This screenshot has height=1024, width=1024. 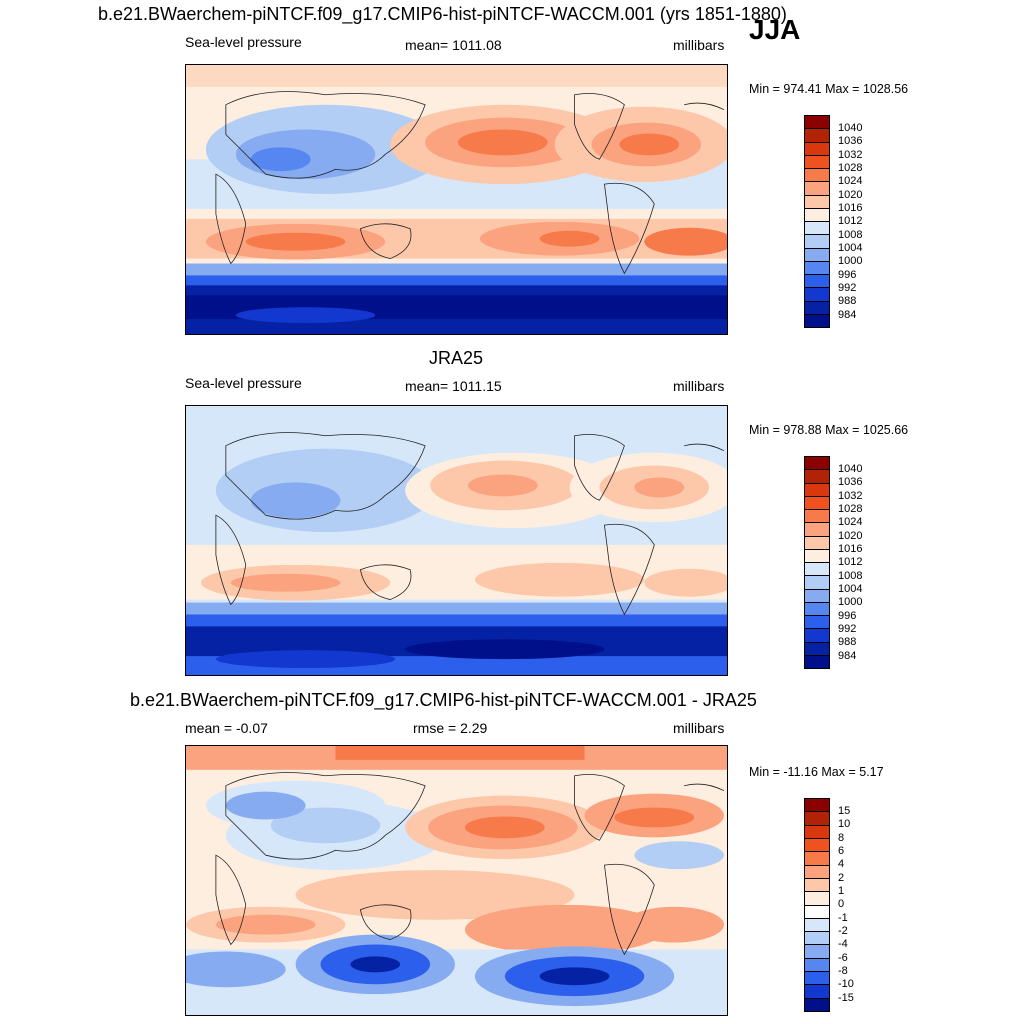 What do you see at coordinates (816, 772) in the screenshot?
I see `panel3-minmax: Min = -11.16 Max = 5.17` at bounding box center [816, 772].